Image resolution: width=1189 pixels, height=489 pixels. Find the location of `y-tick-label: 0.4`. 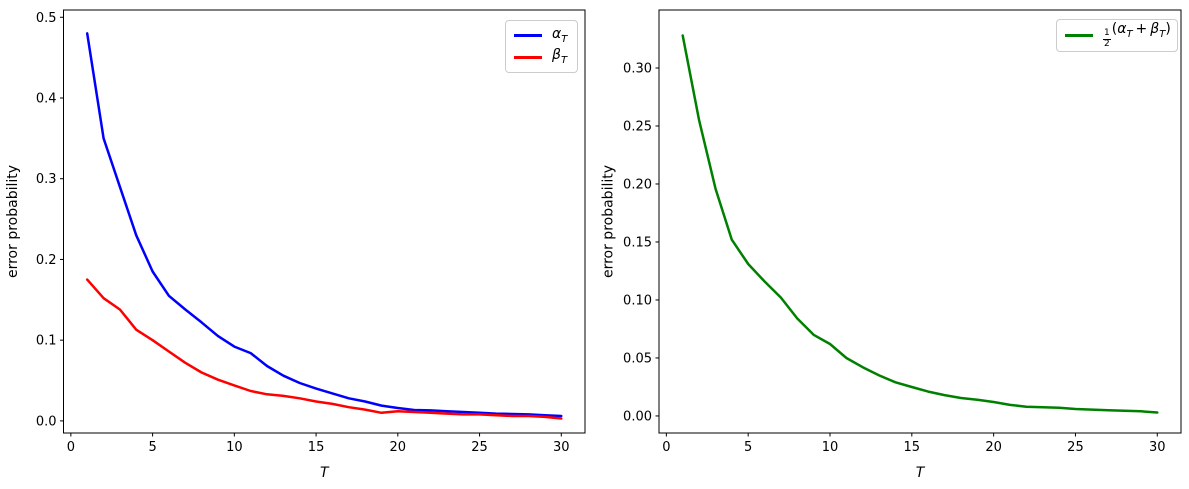

y-tick-label: 0.4 is located at coordinates (46, 98).